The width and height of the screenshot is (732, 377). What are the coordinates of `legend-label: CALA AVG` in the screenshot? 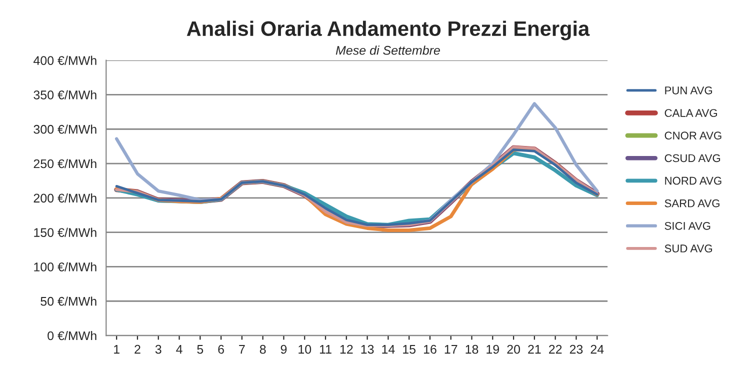 It's located at (690, 113).